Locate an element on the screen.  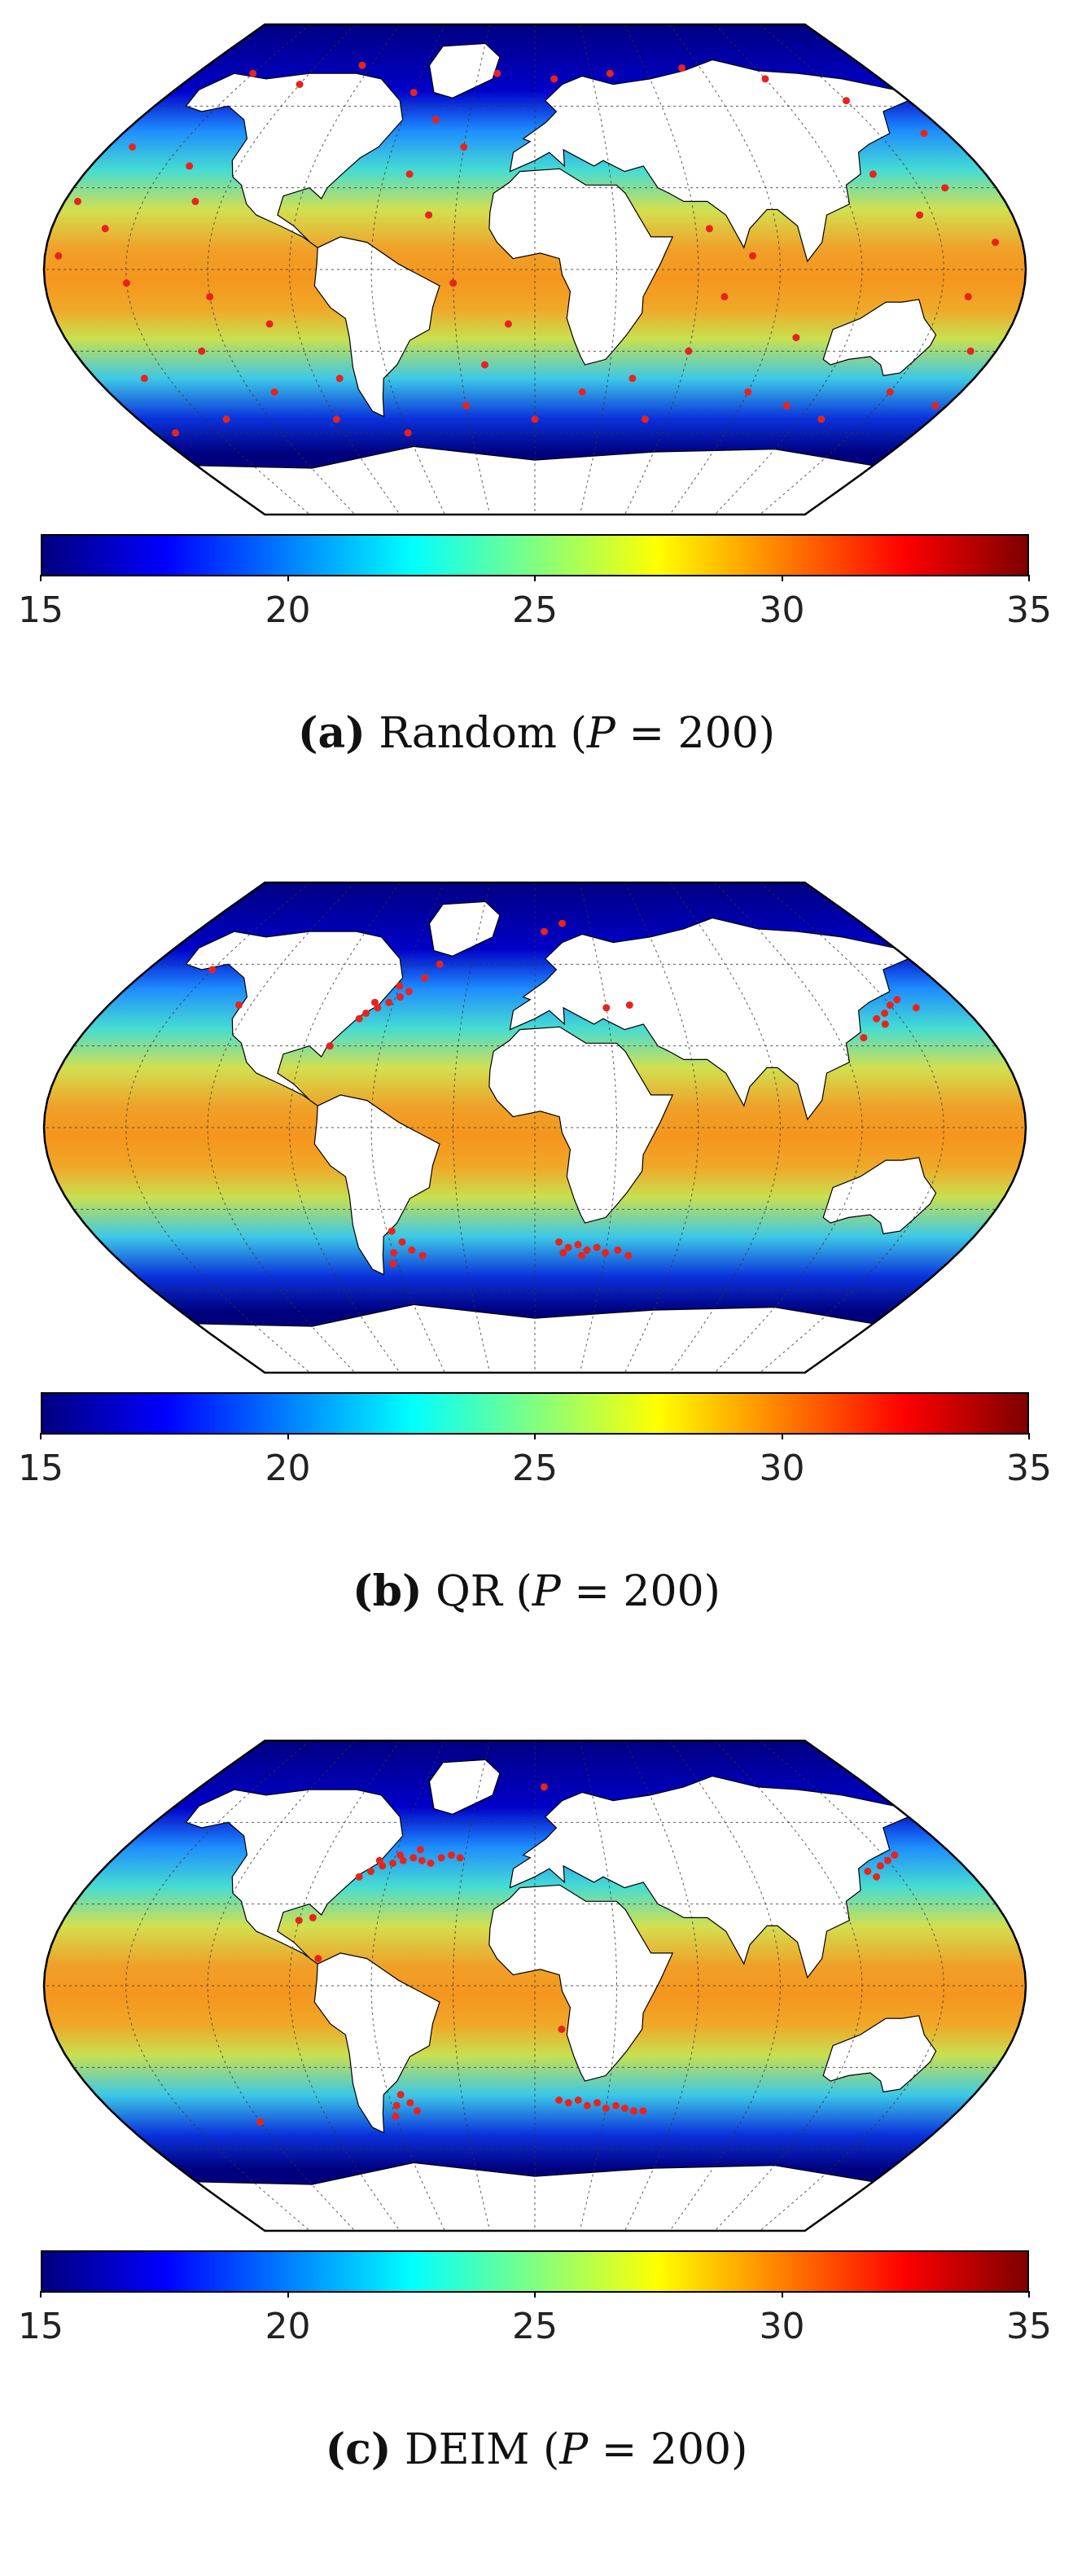
colorbar-tick-label: 30 is located at coordinates (782, 2326).